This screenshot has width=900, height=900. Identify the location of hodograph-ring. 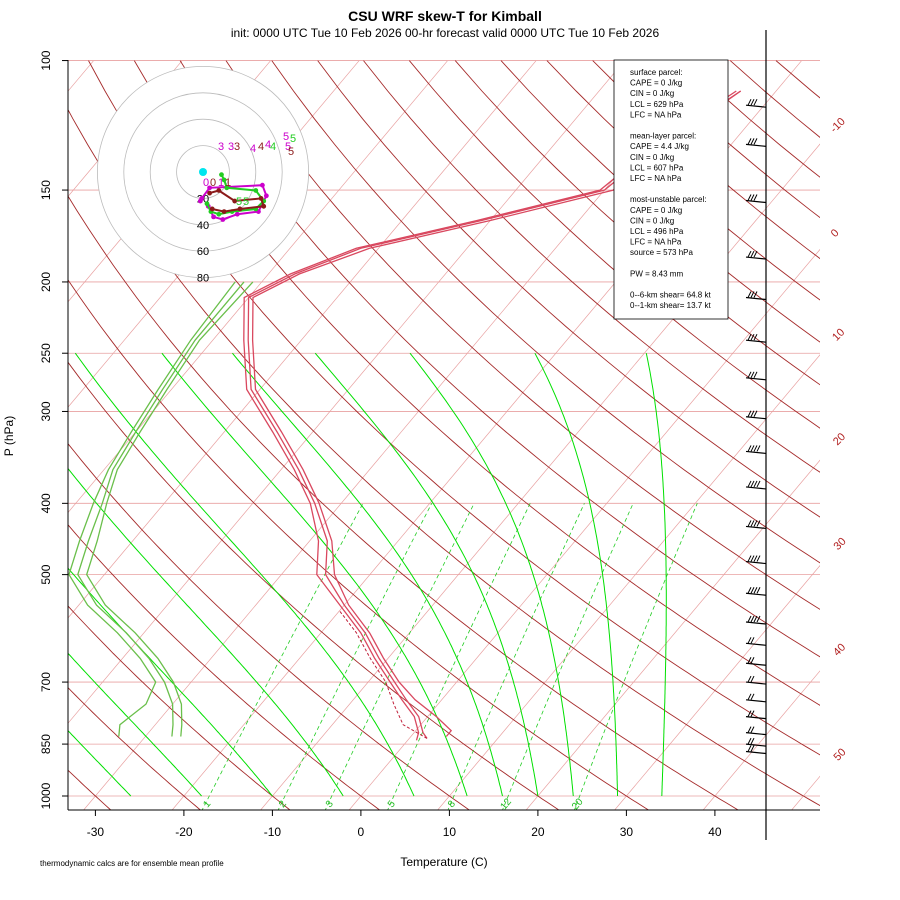
(203, 172).